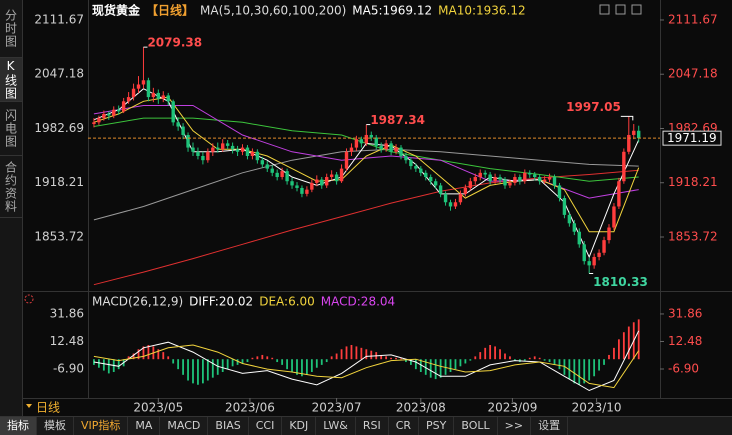 This screenshot has width=732, height=435. I want to click on header-label: MACD(26,12,9), so click(137, 302).